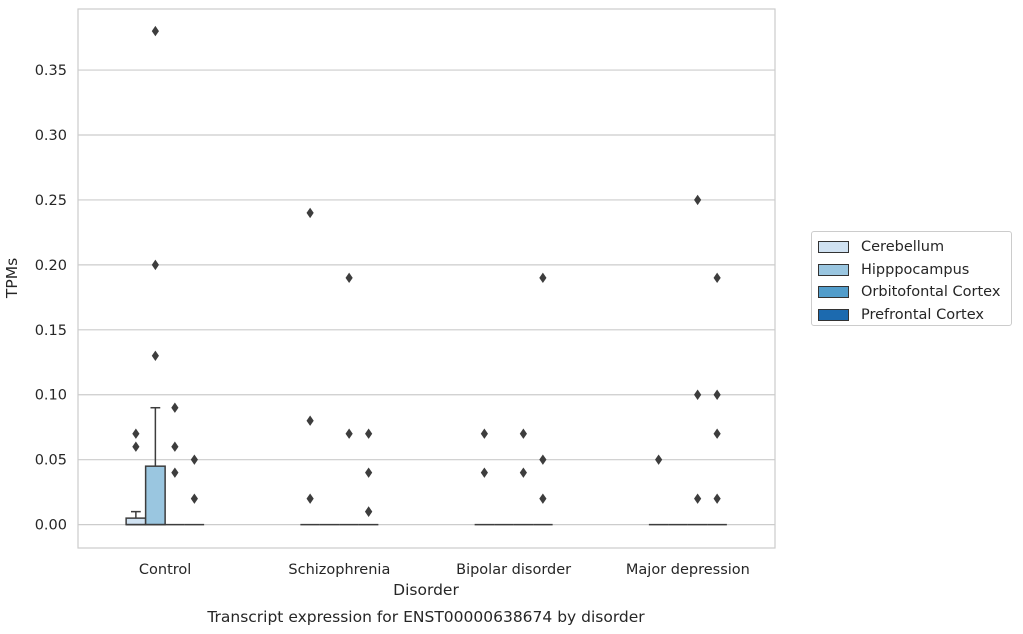 The height and width of the screenshot is (634, 1023). I want to click on y-tick-label: 0.15, so click(51, 331).